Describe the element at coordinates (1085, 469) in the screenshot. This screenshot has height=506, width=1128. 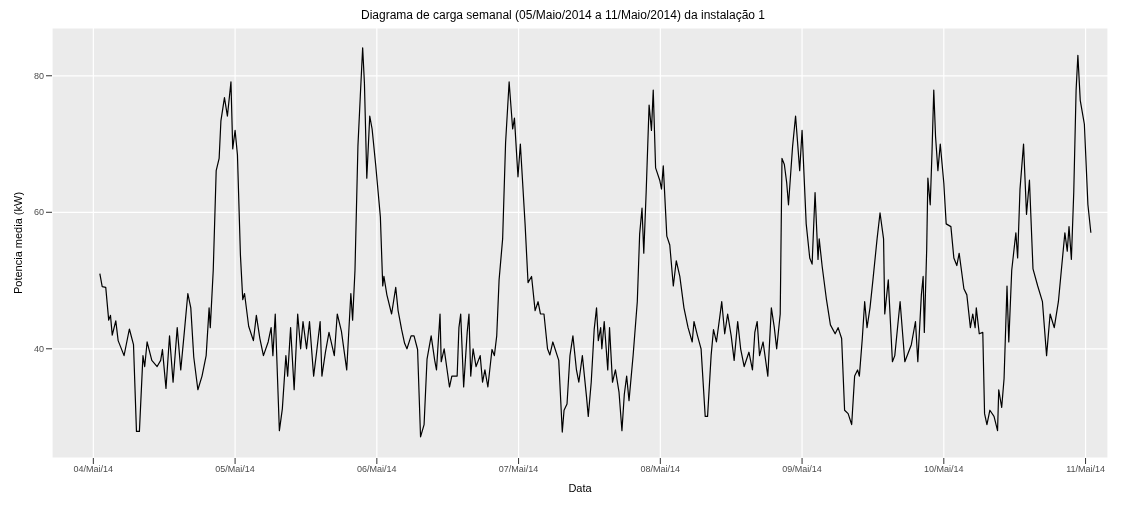
I see `x-tick-label: 11/Mai/14` at that location.